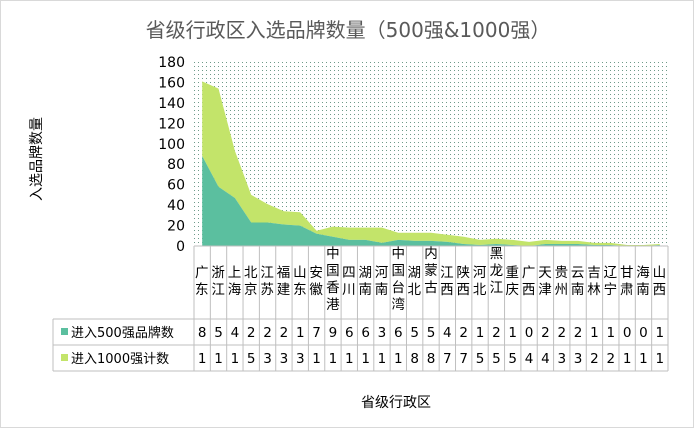 The height and width of the screenshot is (429, 694). I want to click on category-label: 广西, so click(529, 281).